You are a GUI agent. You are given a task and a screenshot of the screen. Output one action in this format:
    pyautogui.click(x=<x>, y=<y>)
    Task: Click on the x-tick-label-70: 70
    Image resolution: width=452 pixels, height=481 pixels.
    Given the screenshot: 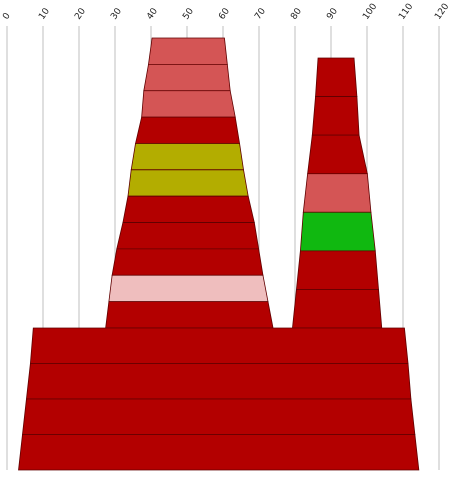 What is the action you would take?
    pyautogui.click(x=260, y=13)
    